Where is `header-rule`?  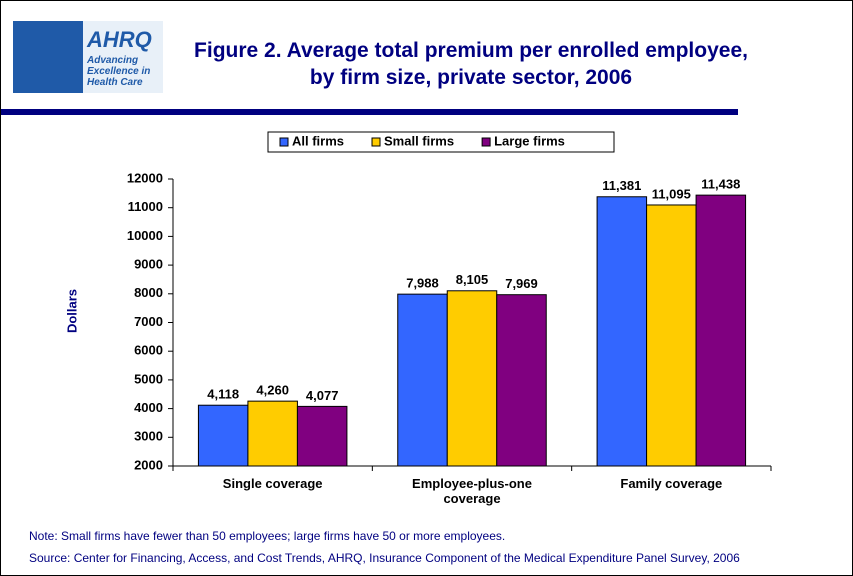
header-rule is located at coordinates (369, 112).